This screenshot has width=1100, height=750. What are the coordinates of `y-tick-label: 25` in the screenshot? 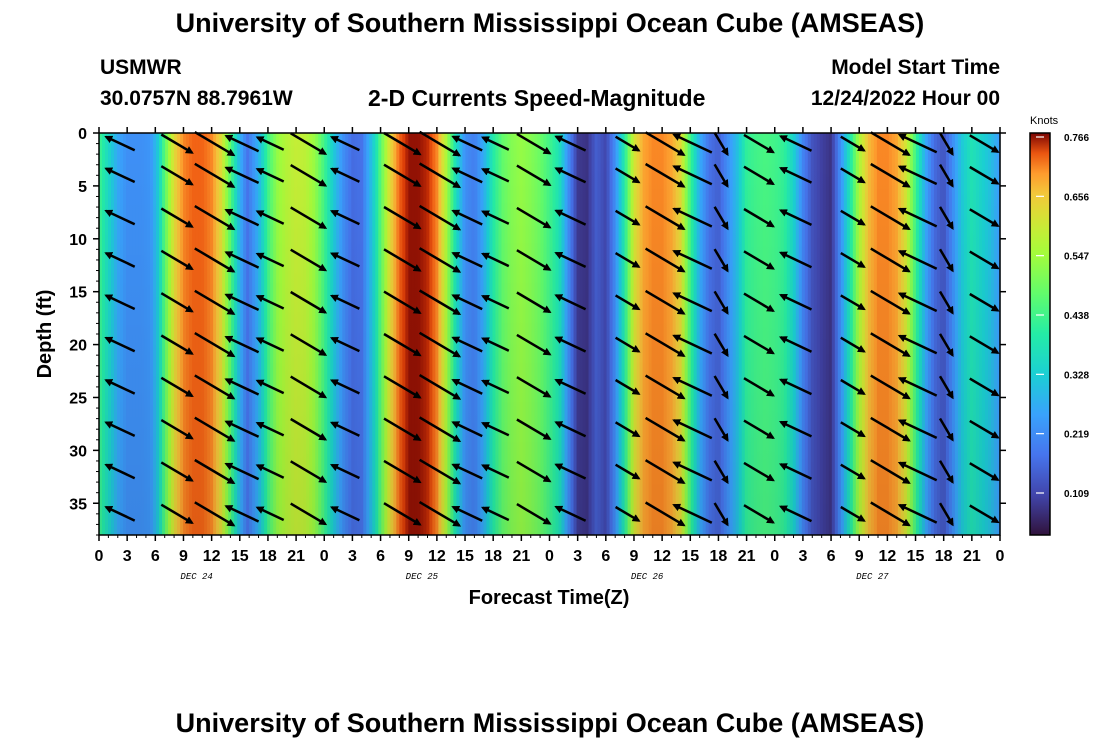 It's located at (78, 398).